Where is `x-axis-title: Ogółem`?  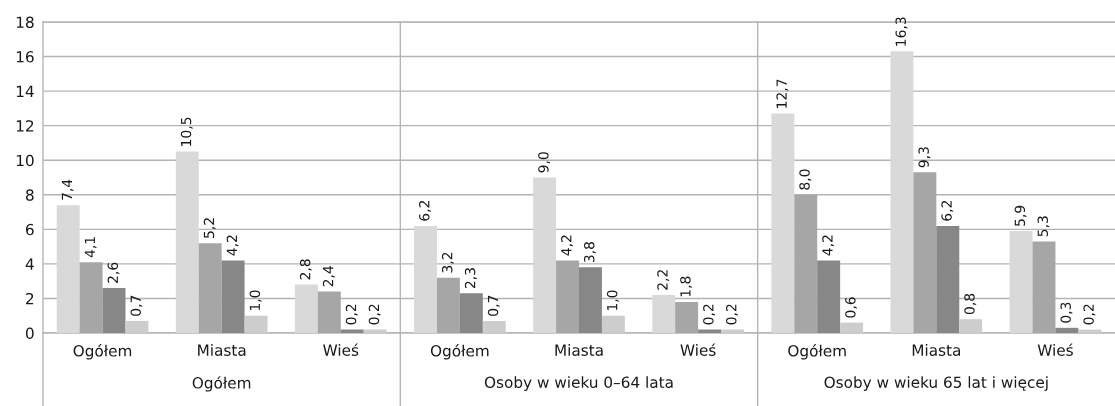
x-axis-title: Ogółem is located at coordinates (221, 384).